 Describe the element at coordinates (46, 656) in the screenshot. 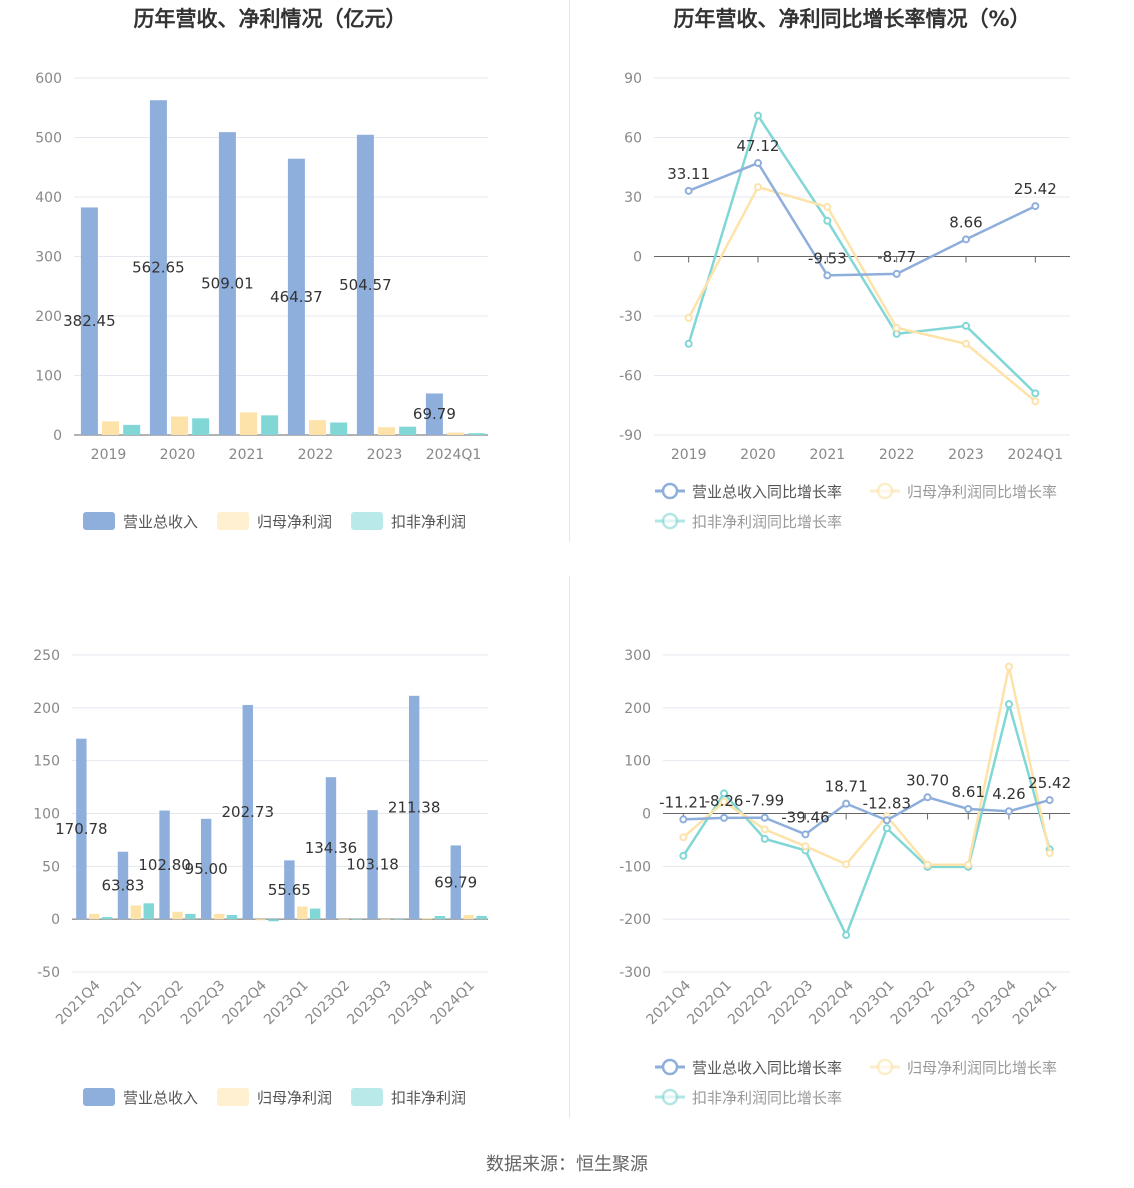

I see `y-tick-label: 250` at that location.